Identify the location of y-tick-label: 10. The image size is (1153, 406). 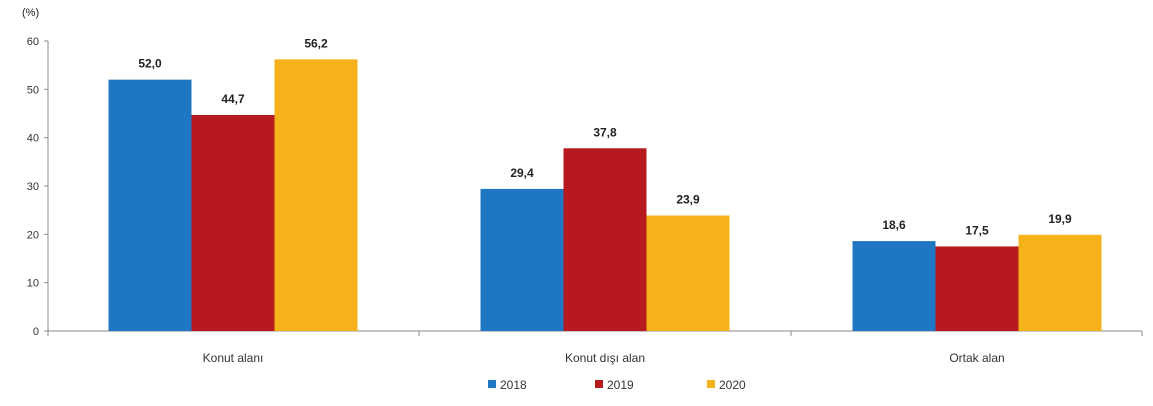
(33, 284).